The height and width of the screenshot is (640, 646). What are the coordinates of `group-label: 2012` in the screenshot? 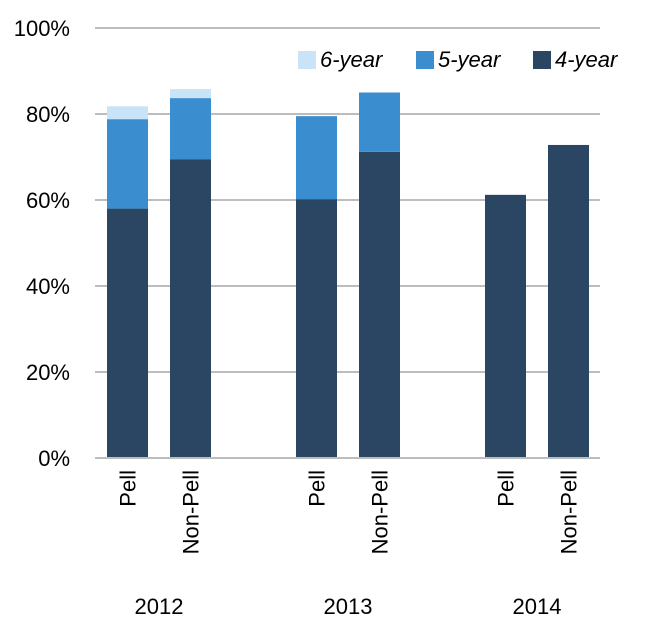 It's located at (159, 606).